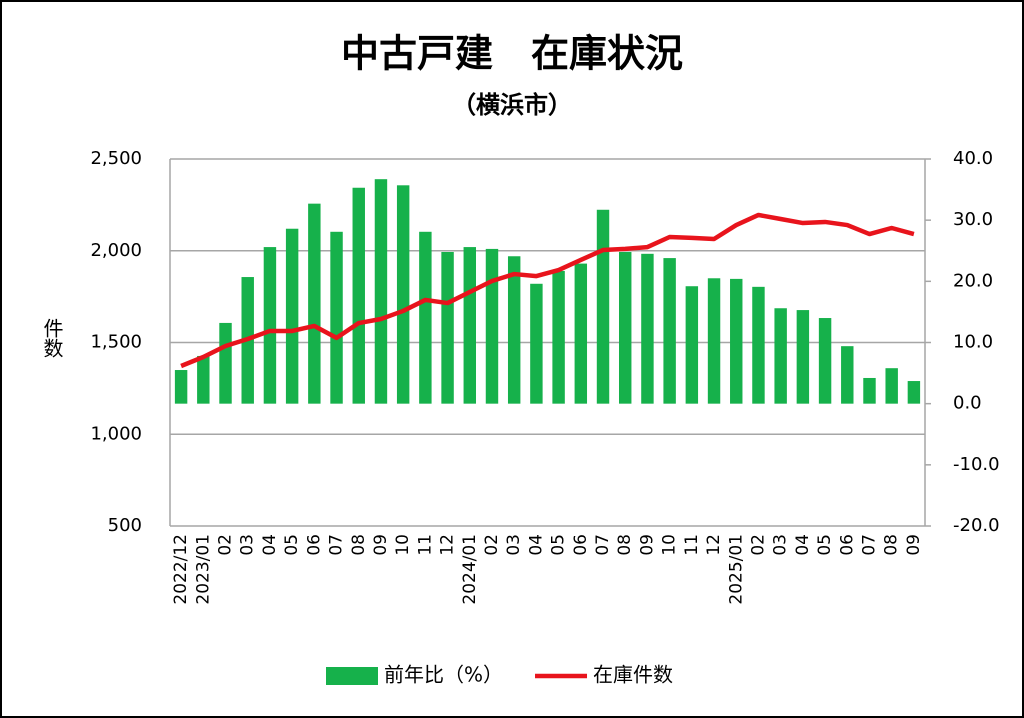 Image resolution: width=1024 pixels, height=718 pixels. I want to click on y-tick-label: 500, so click(125, 525).